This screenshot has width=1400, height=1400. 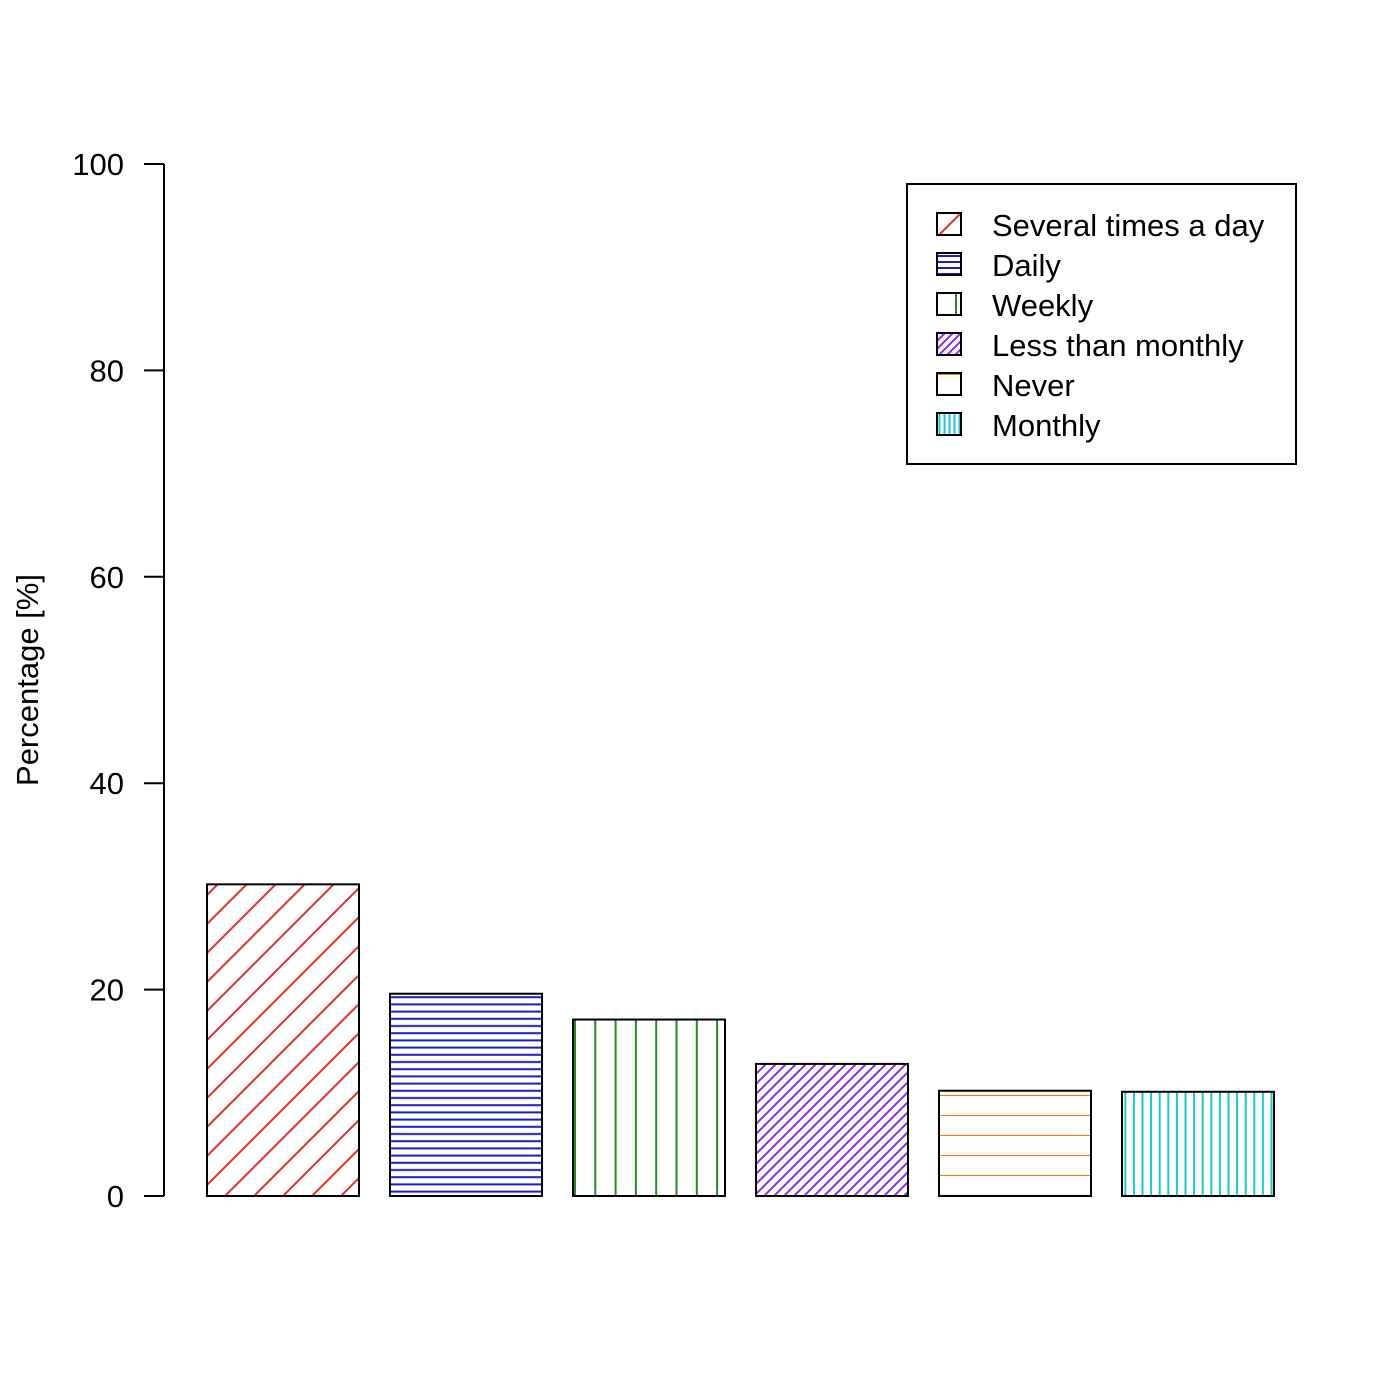 I want to click on y-axis-ticks: 0 20 40 60 80 100, so click(x=118, y=680).